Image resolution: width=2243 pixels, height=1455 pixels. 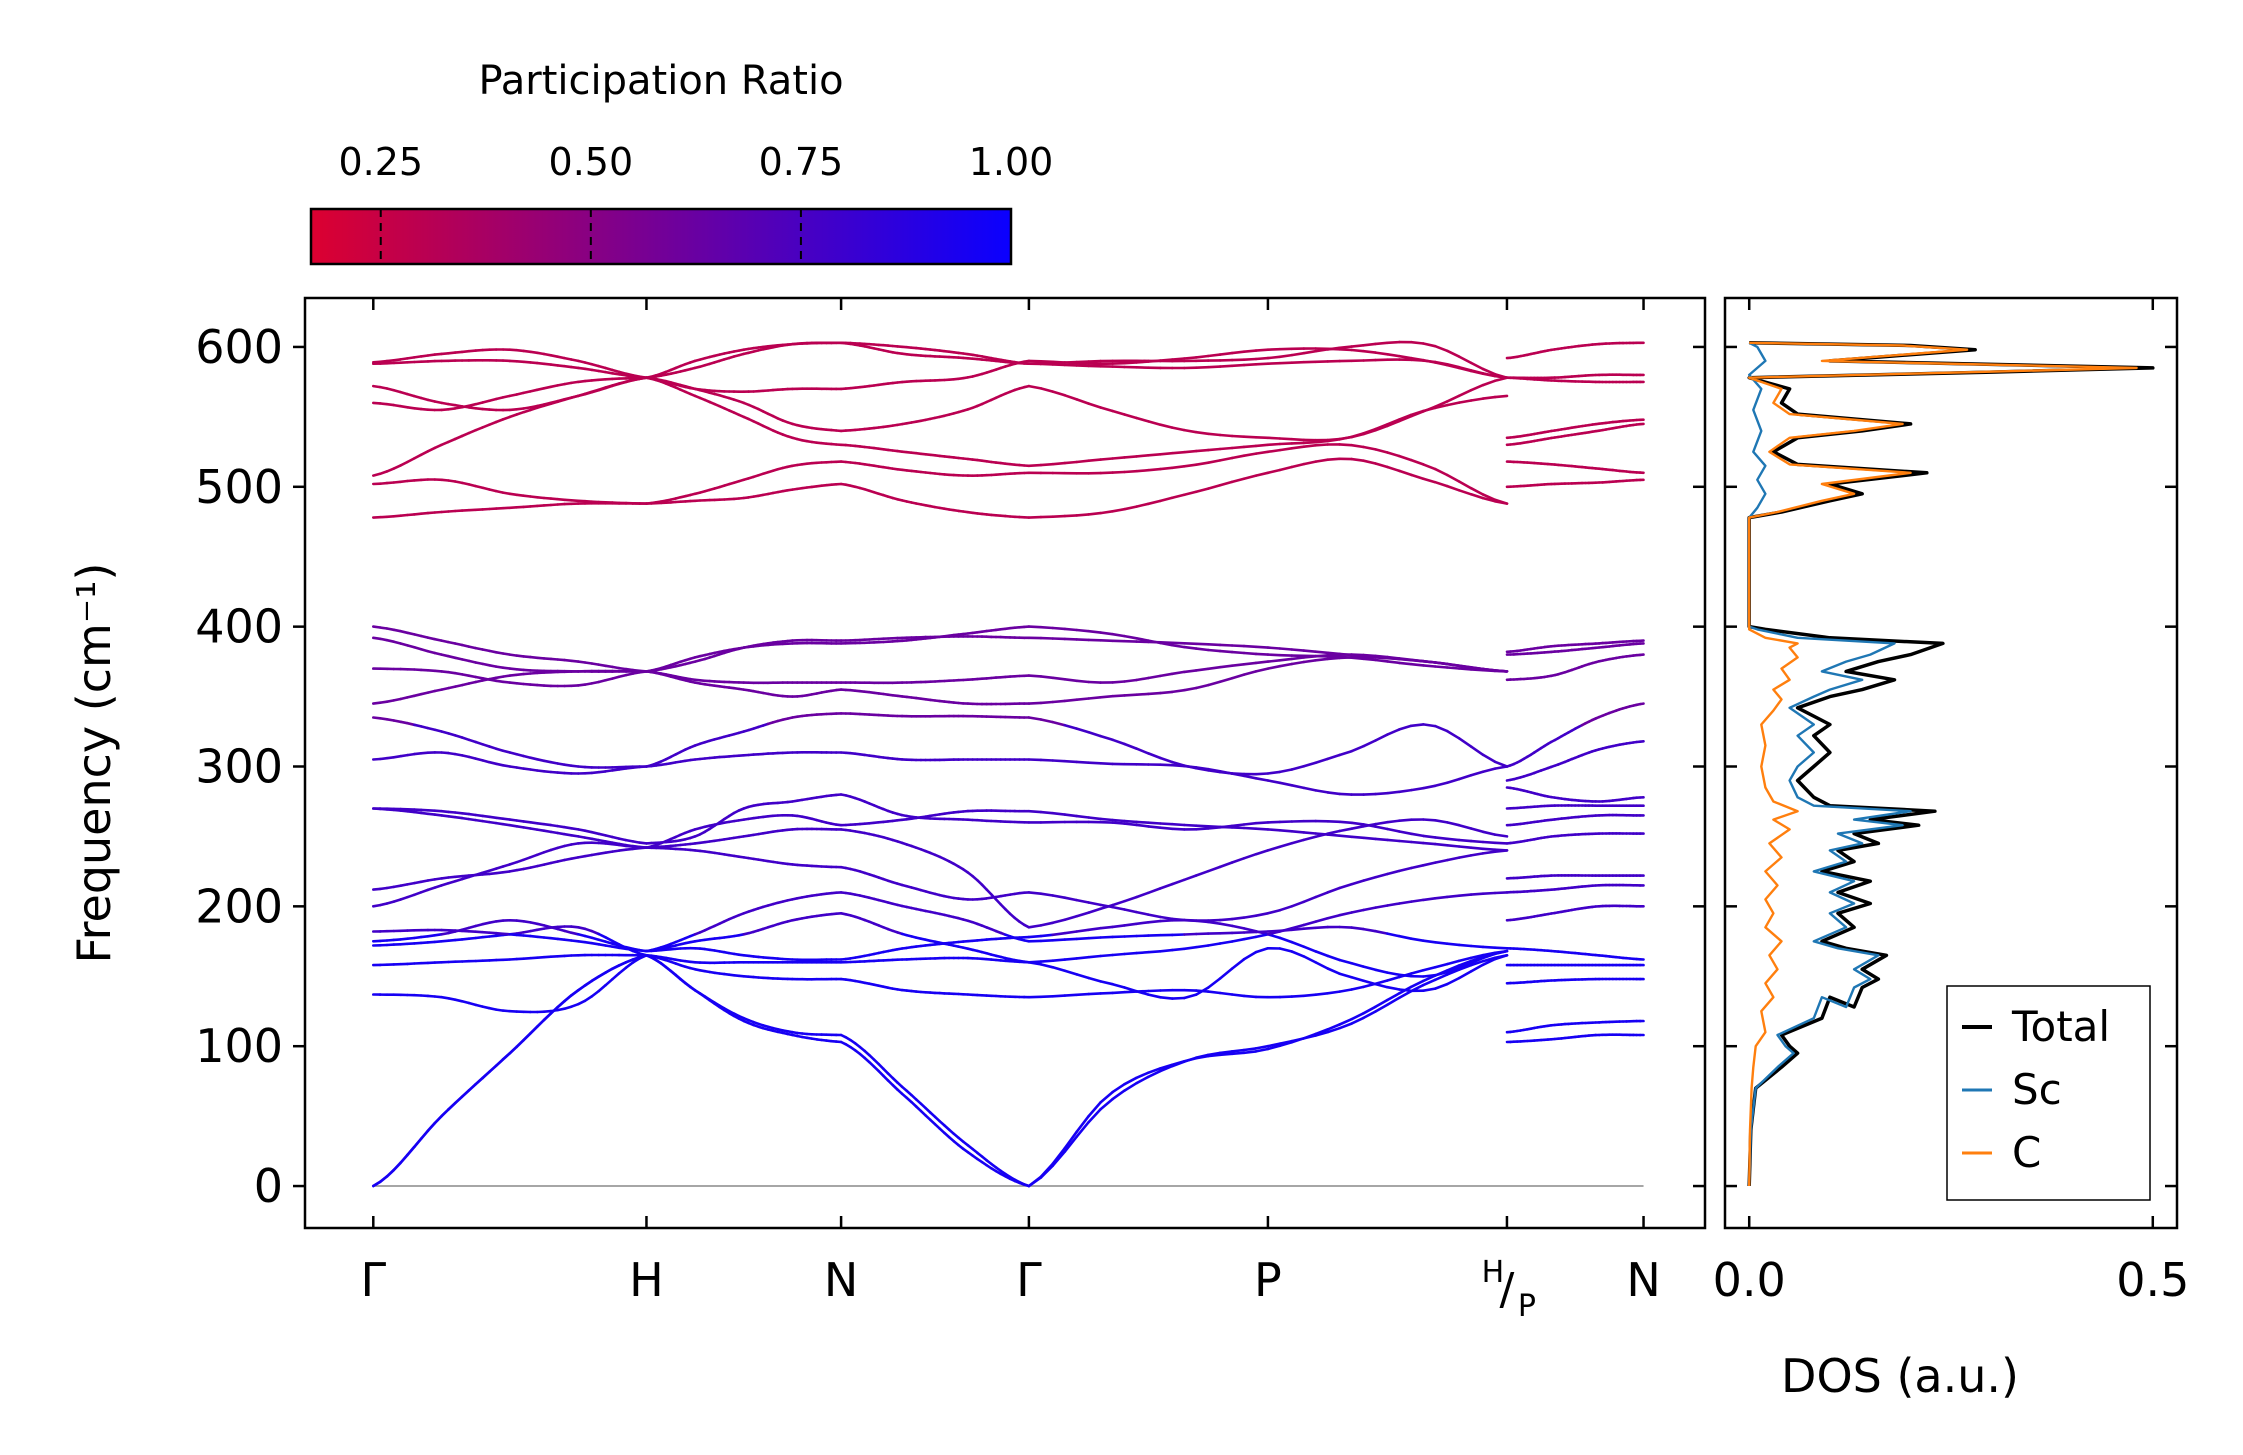 What do you see at coordinates (239, 347) in the screenshot?
I see `y-tick-label: 600` at bounding box center [239, 347].